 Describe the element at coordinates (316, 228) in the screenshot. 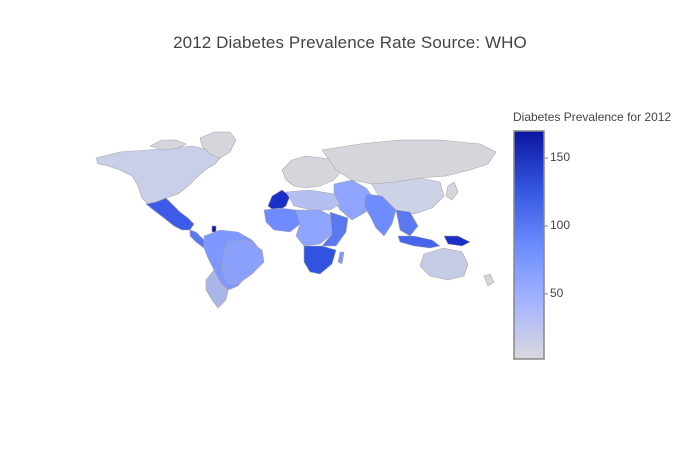

I see `central-africa-region` at that location.